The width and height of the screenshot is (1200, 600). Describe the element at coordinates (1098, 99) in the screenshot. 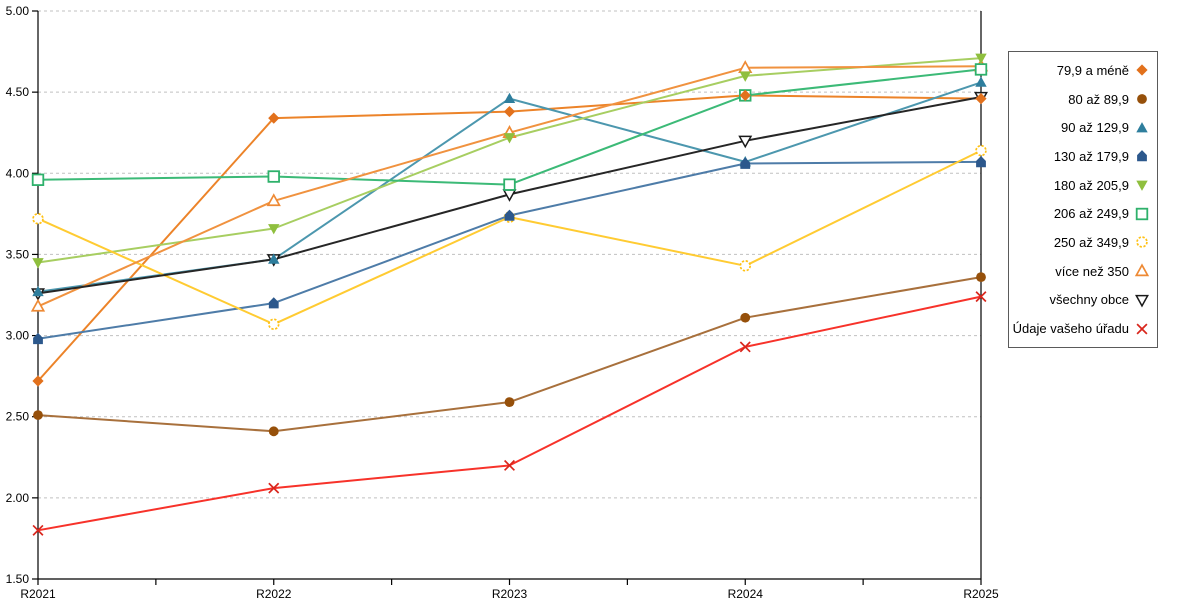

I see `legend-label: 80 až 89,9` at that location.